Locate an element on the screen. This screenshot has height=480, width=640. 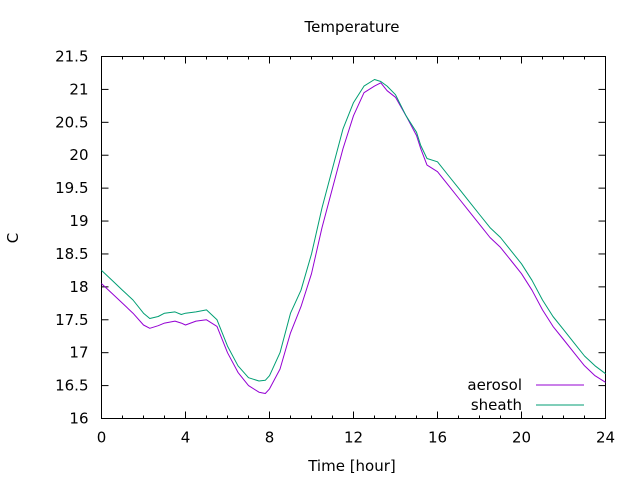
y-tick-label: 20 is located at coordinates (78, 155).